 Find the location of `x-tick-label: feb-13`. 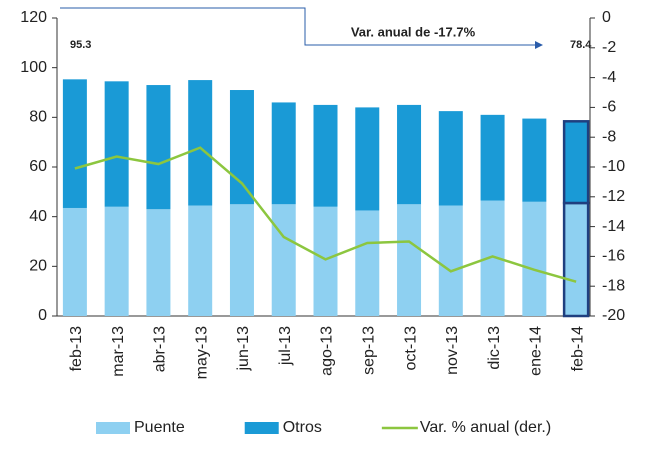

x-tick-label: feb-13 is located at coordinates (76, 348).